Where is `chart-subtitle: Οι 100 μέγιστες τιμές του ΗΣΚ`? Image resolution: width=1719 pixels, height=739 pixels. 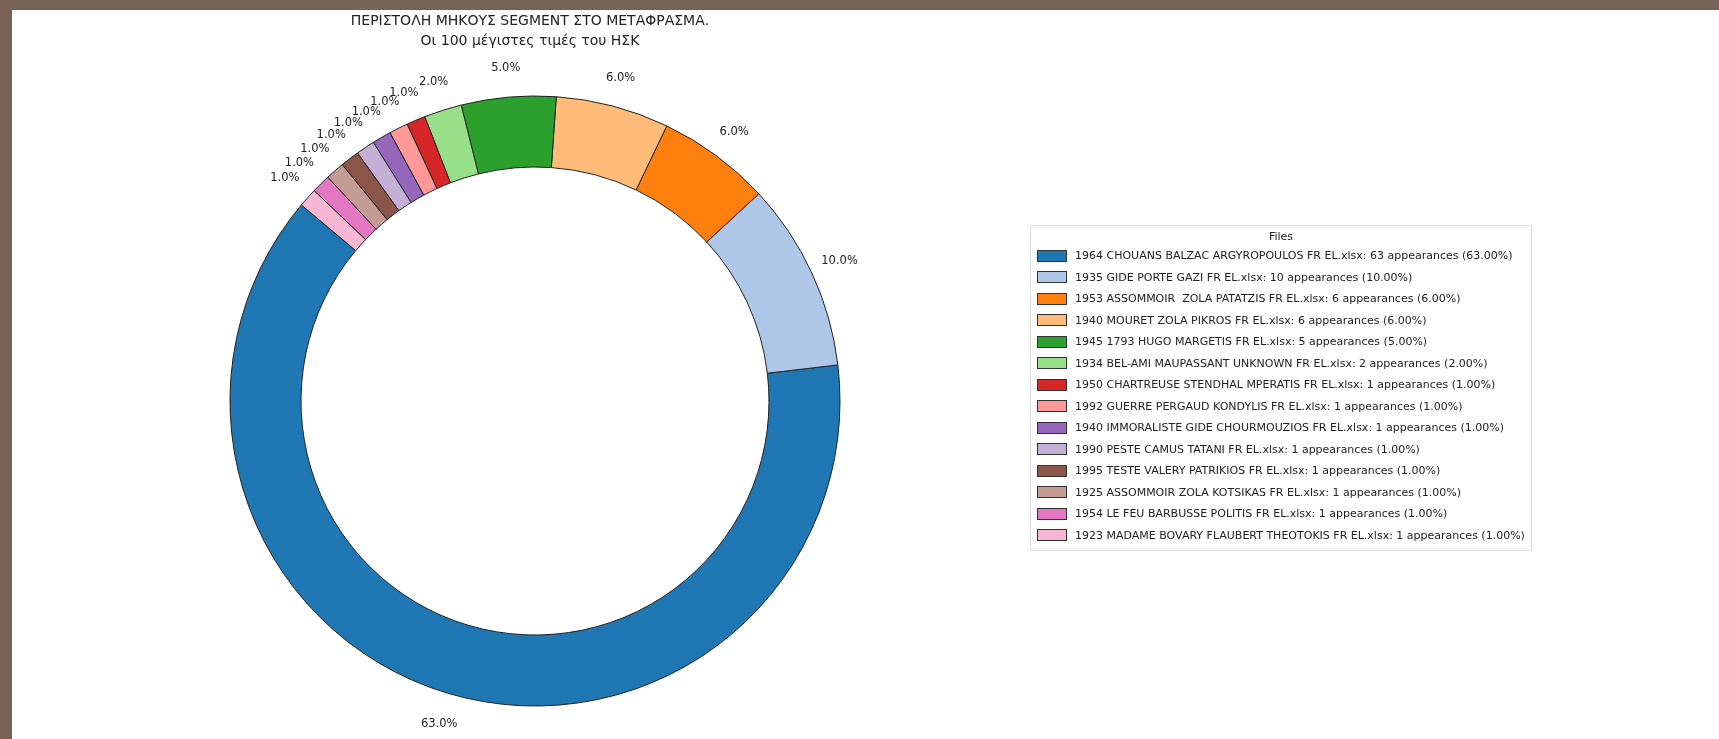 chart-subtitle: Οι 100 μέγιστες τιμές του ΗΣΚ is located at coordinates (530, 40).